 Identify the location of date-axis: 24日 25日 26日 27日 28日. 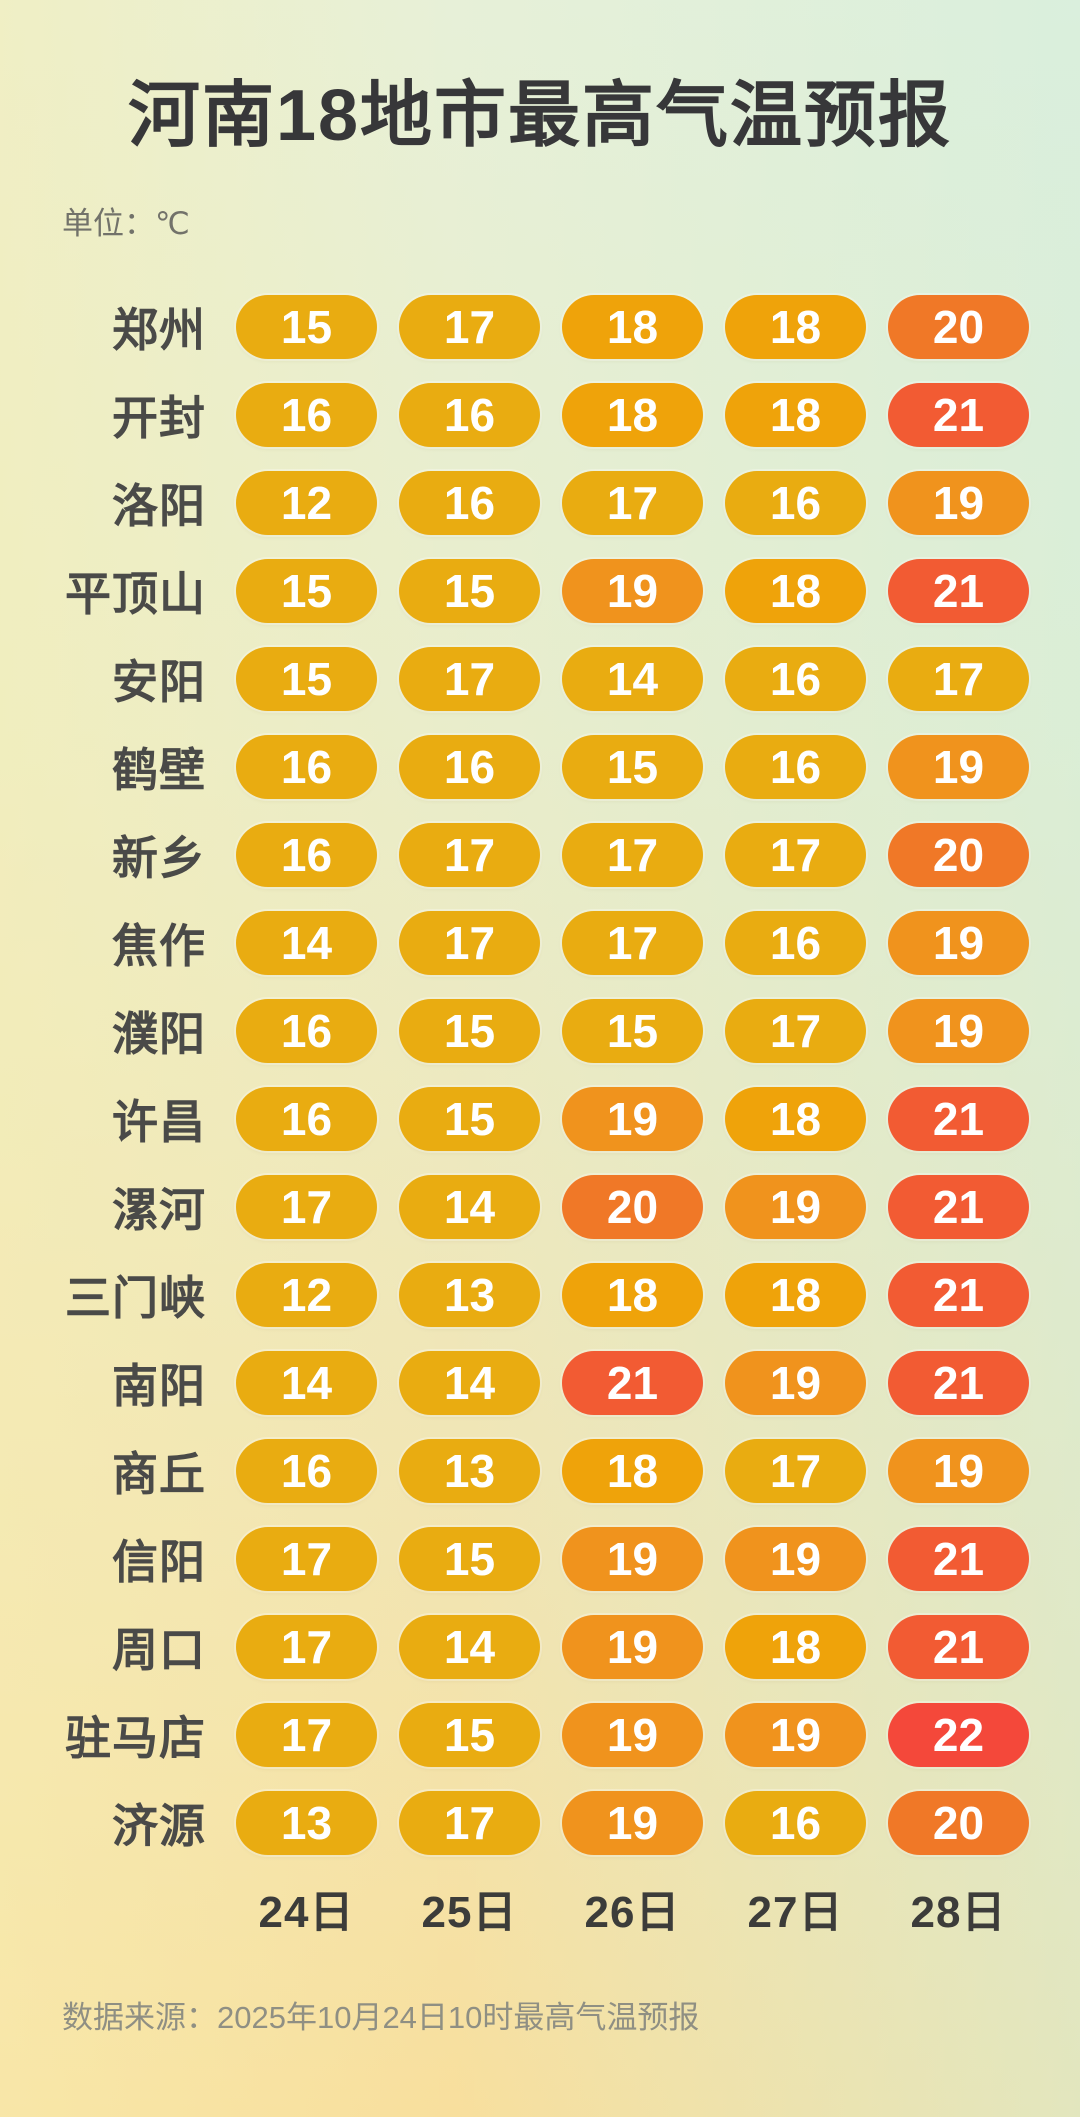
(658, 1913).